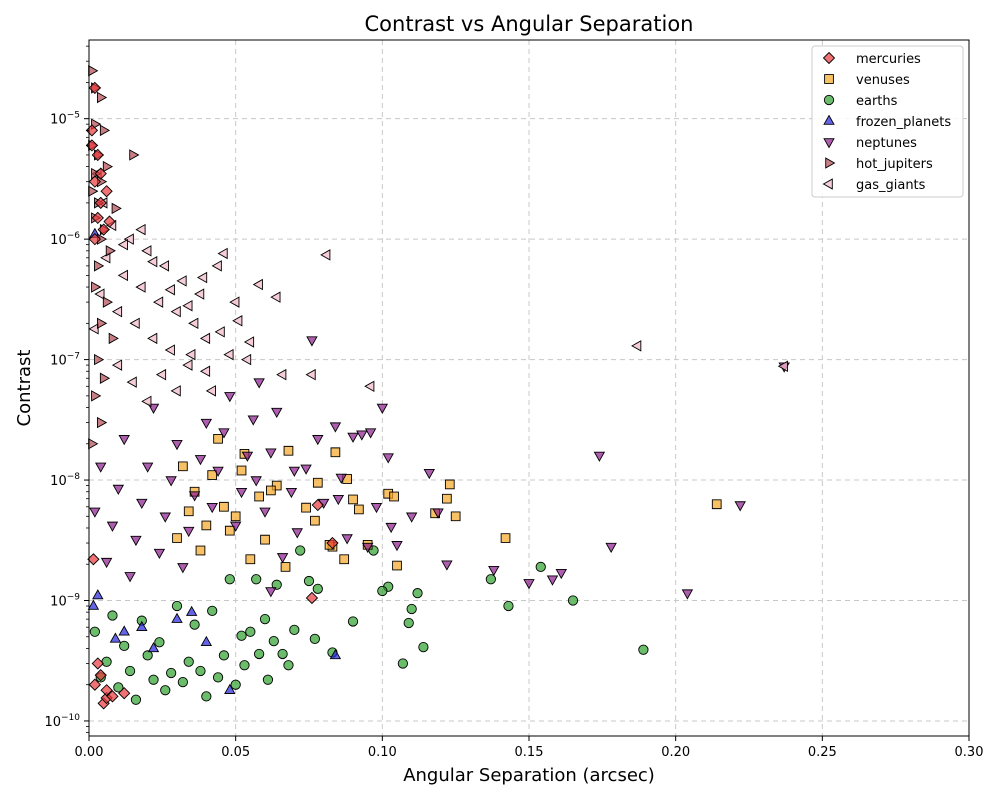  Describe the element at coordinates (235, 752) in the screenshot. I see `x-tick-label: 0.05` at that location.